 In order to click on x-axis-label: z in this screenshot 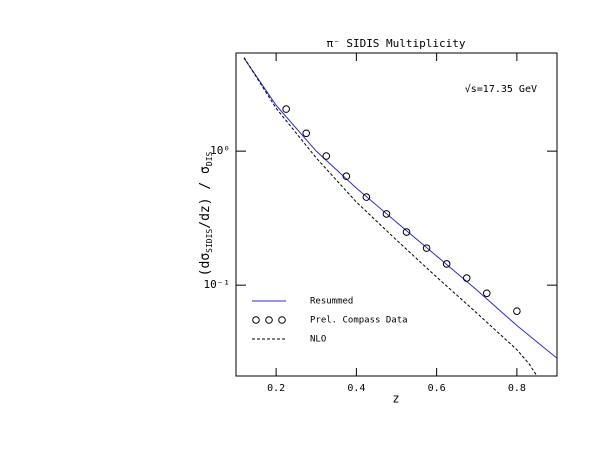, I will do `click(395, 399)`.